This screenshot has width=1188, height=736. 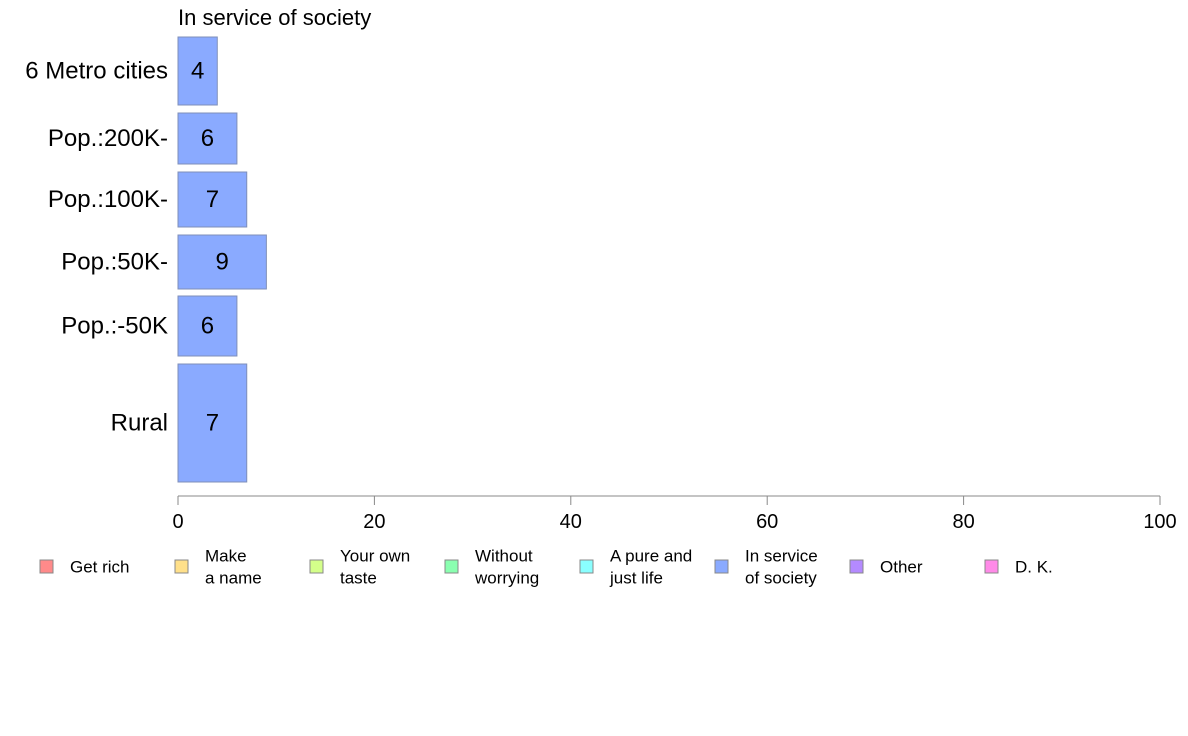 What do you see at coordinates (114, 262) in the screenshot?
I see `category-label: Pop.:50K-` at bounding box center [114, 262].